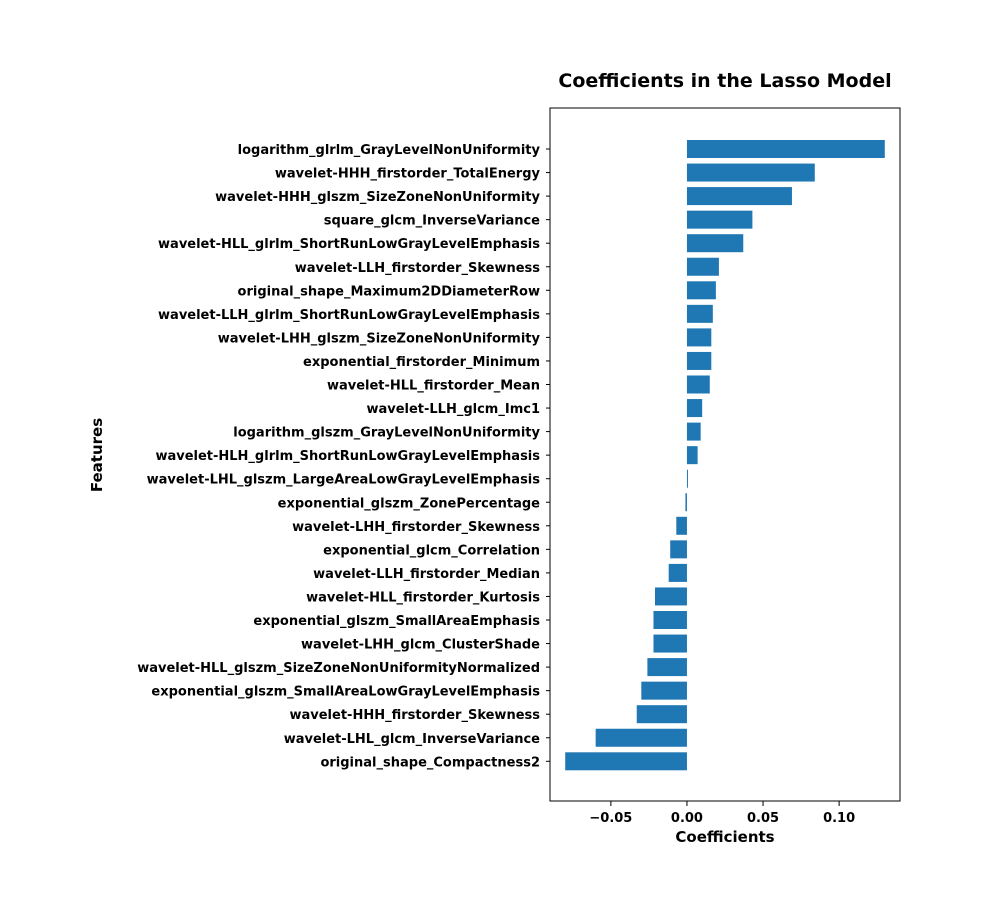 This screenshot has width=1000, height=900. I want to click on x-tick-label: 0.05, so click(763, 818).